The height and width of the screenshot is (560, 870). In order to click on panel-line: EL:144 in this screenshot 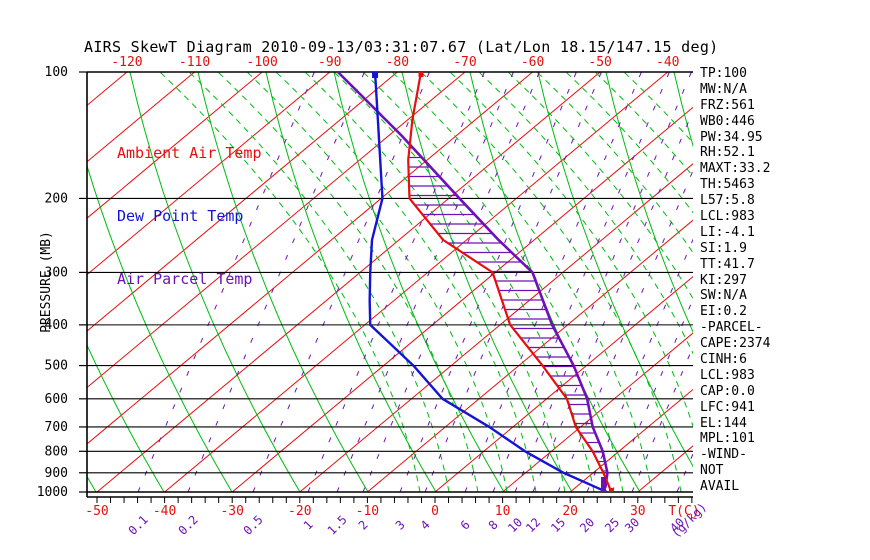, I will do `click(723, 423)`.